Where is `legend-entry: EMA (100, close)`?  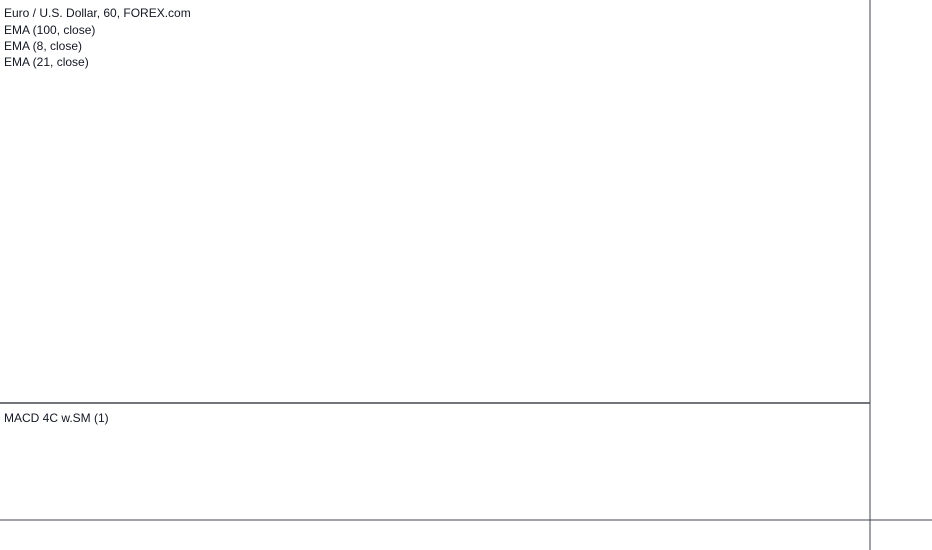
legend-entry: EMA (100, close) is located at coordinates (49, 30).